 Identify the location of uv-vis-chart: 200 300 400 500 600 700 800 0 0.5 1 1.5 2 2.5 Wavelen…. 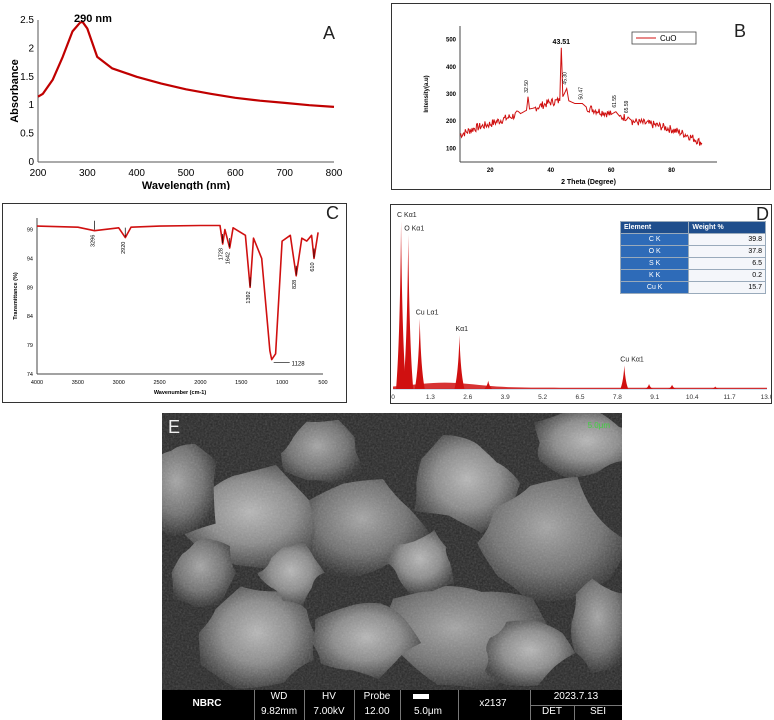
(176, 102).